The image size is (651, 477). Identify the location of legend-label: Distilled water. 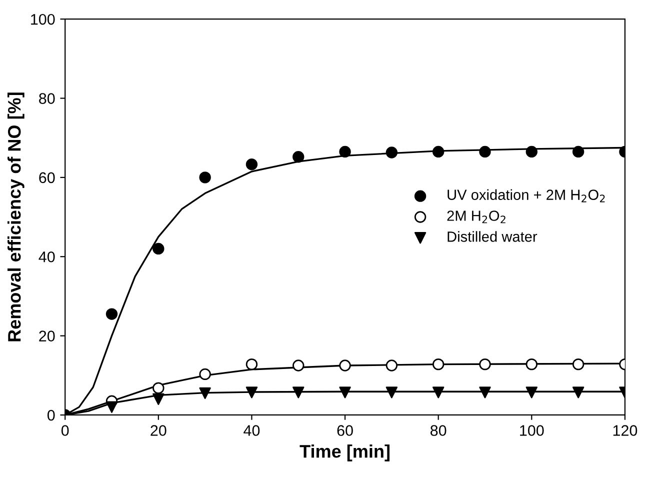
(493, 236).